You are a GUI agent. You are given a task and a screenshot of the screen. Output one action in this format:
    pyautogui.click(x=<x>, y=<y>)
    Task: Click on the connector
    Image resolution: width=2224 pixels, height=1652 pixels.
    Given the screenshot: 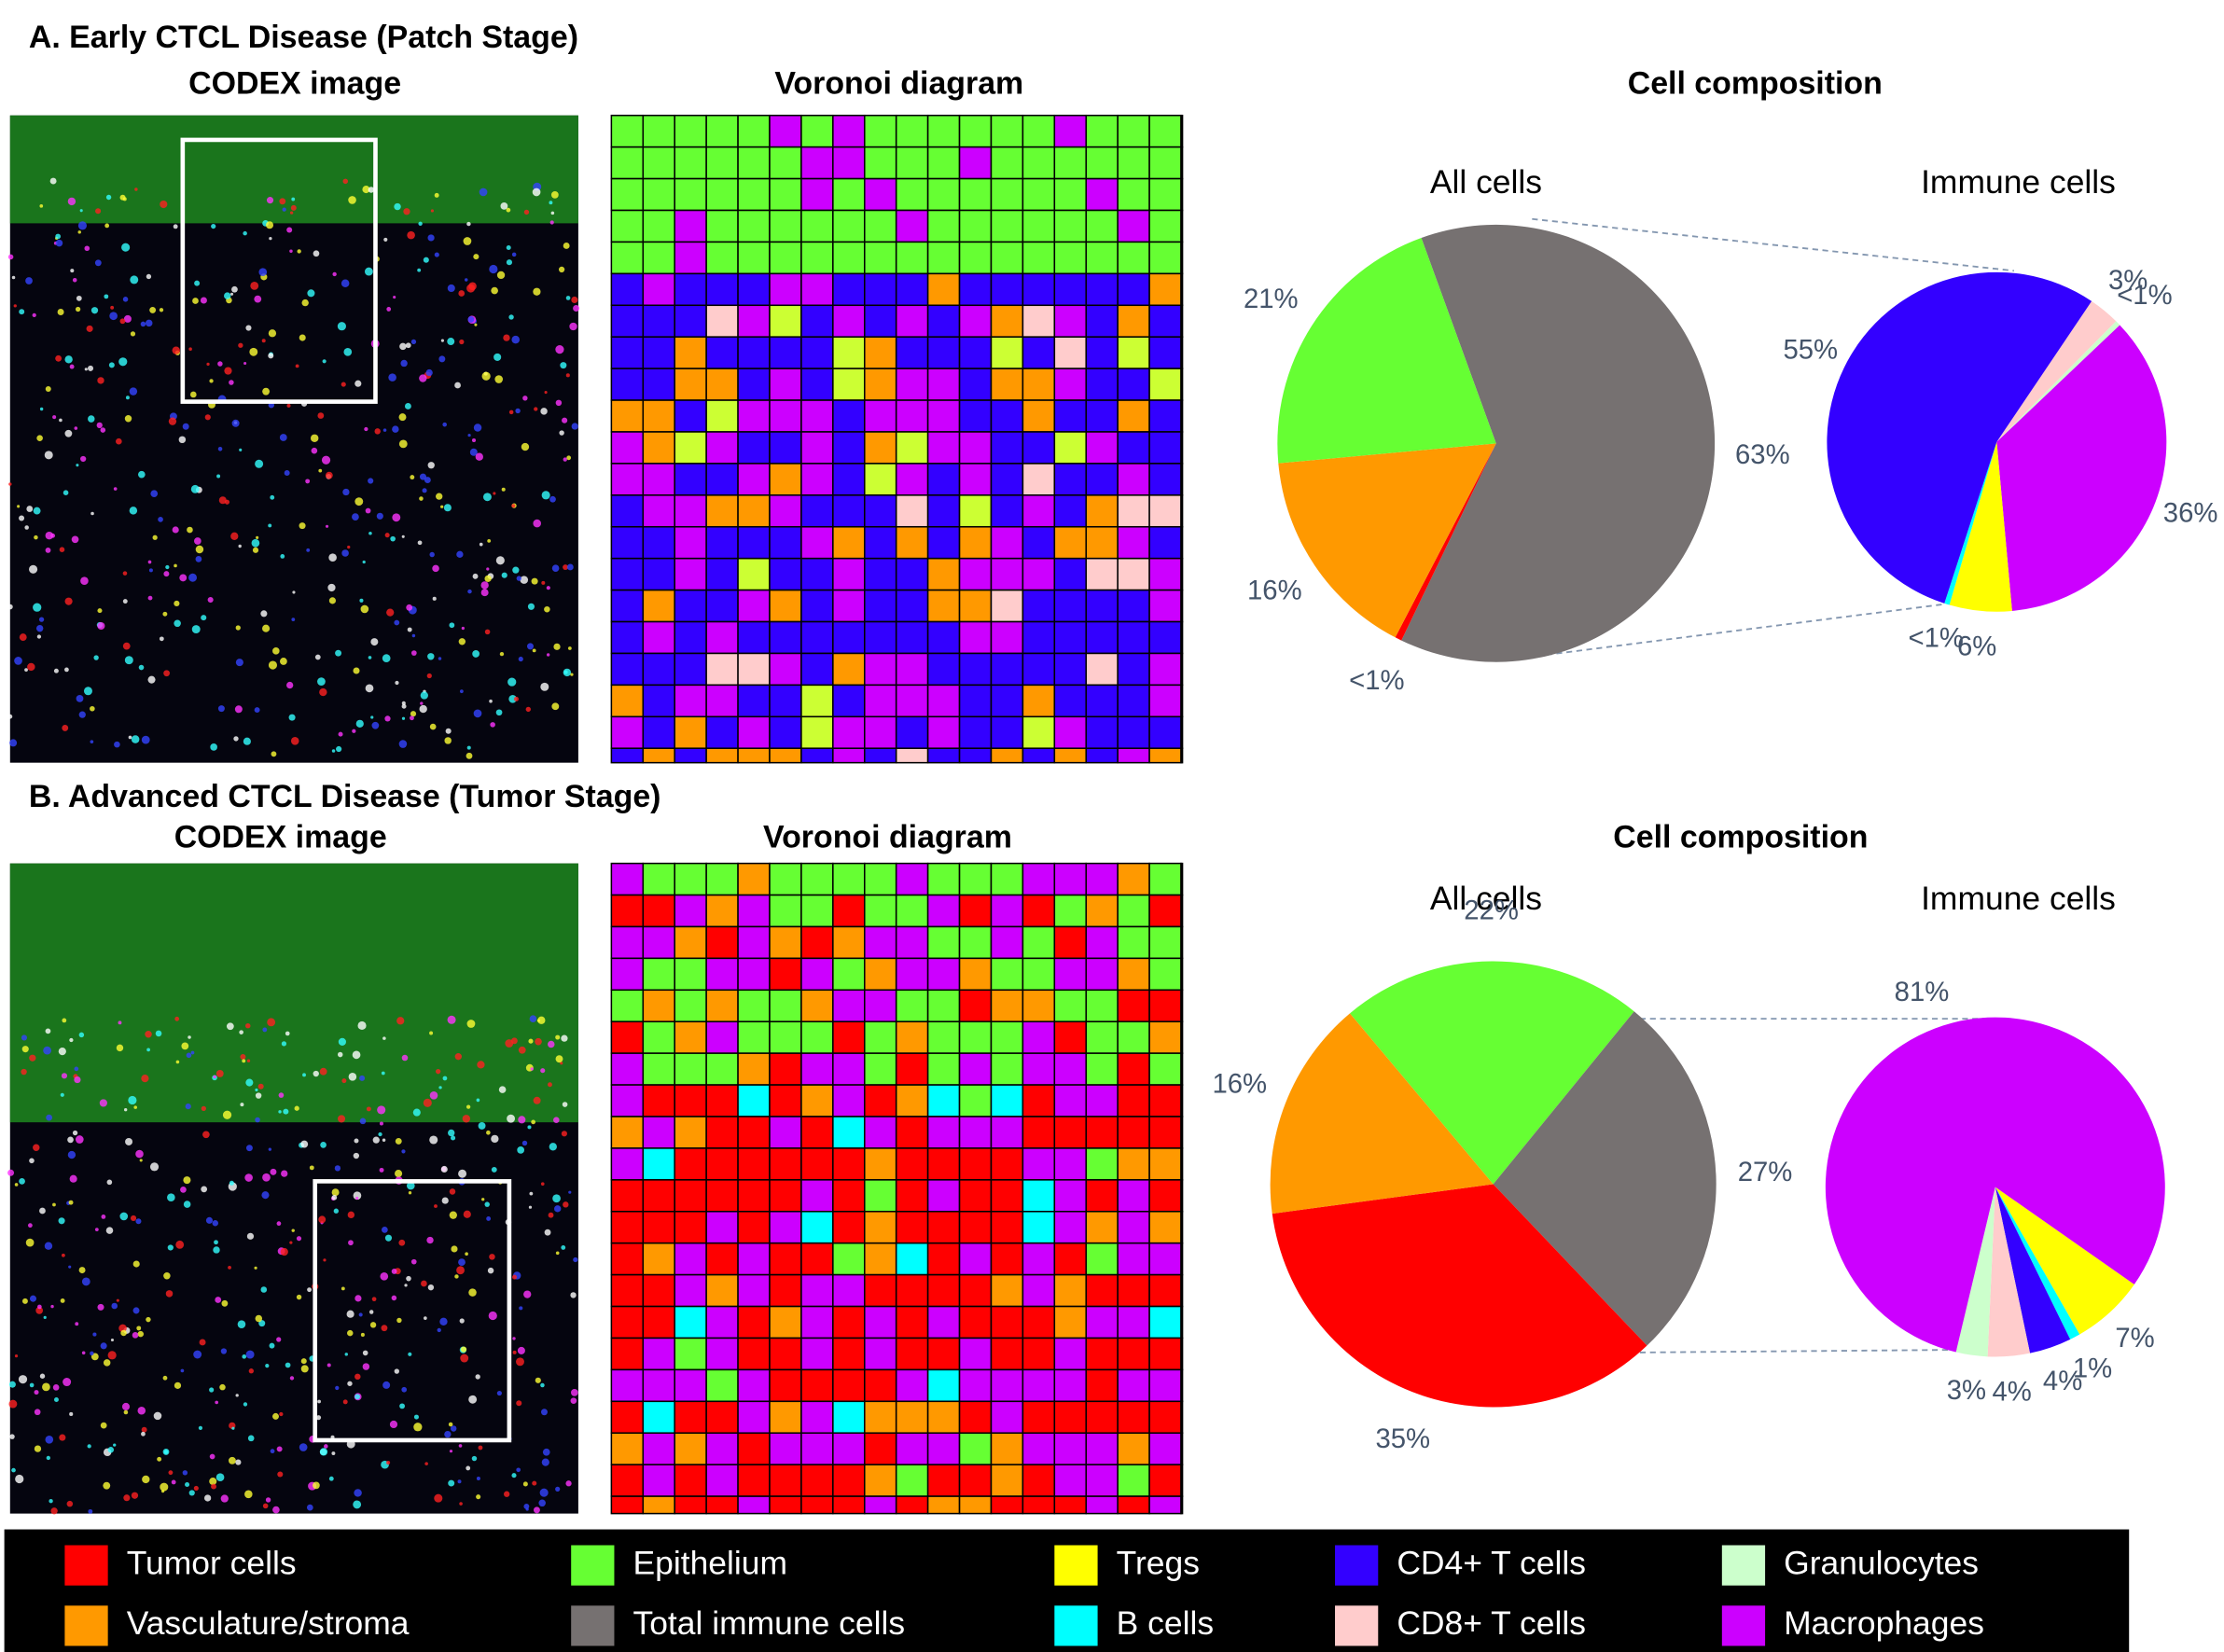 What is the action you would take?
    pyautogui.click(x=1744, y=630)
    